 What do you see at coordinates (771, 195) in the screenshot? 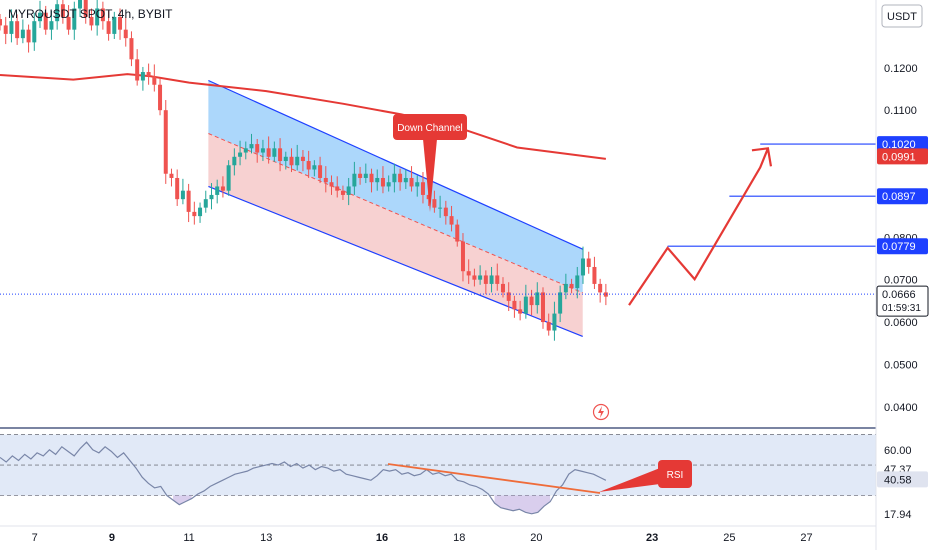
I see `target-lines` at bounding box center [771, 195].